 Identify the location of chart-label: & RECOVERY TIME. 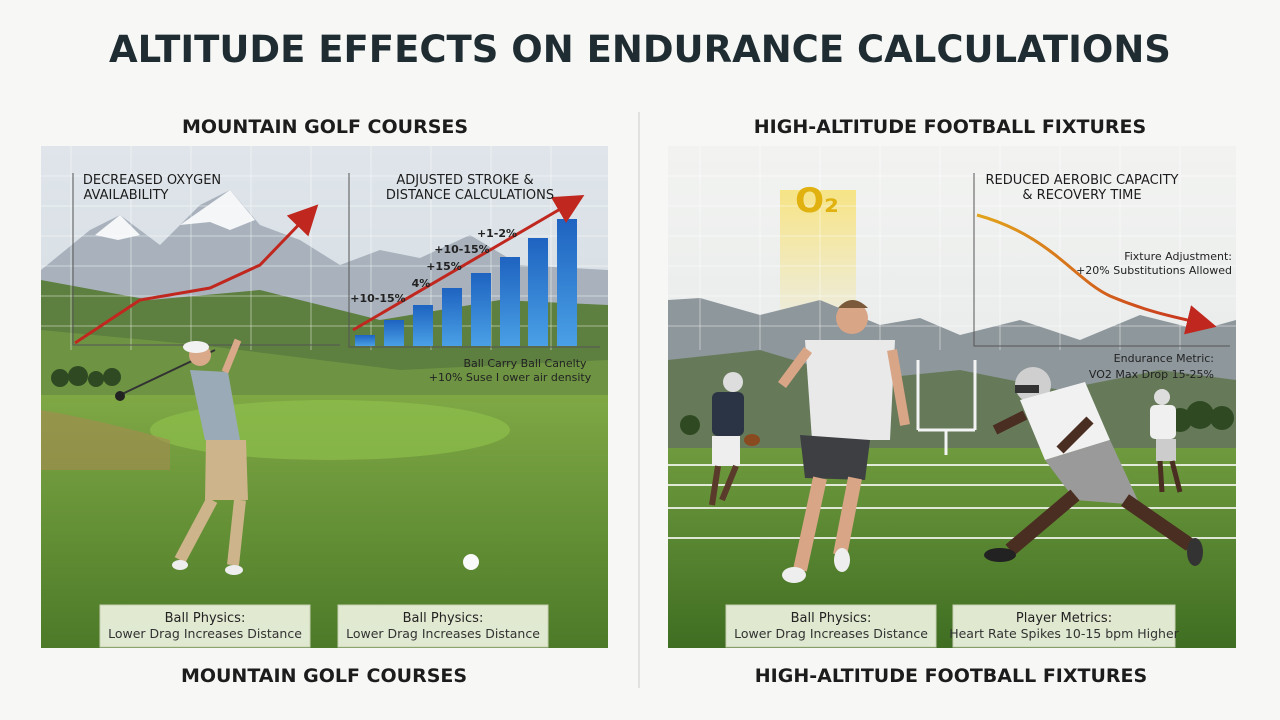
(1081, 195).